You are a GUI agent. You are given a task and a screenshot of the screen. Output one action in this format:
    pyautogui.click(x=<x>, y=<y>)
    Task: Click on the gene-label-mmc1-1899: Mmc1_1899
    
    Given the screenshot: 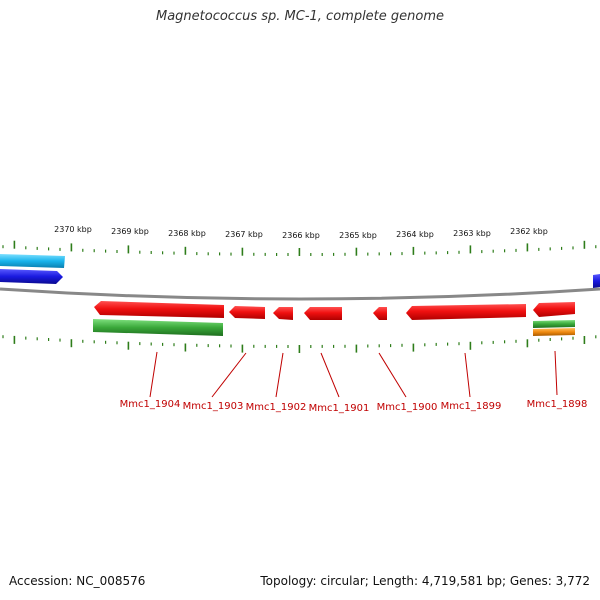 What is the action you would take?
    pyautogui.click(x=471, y=406)
    